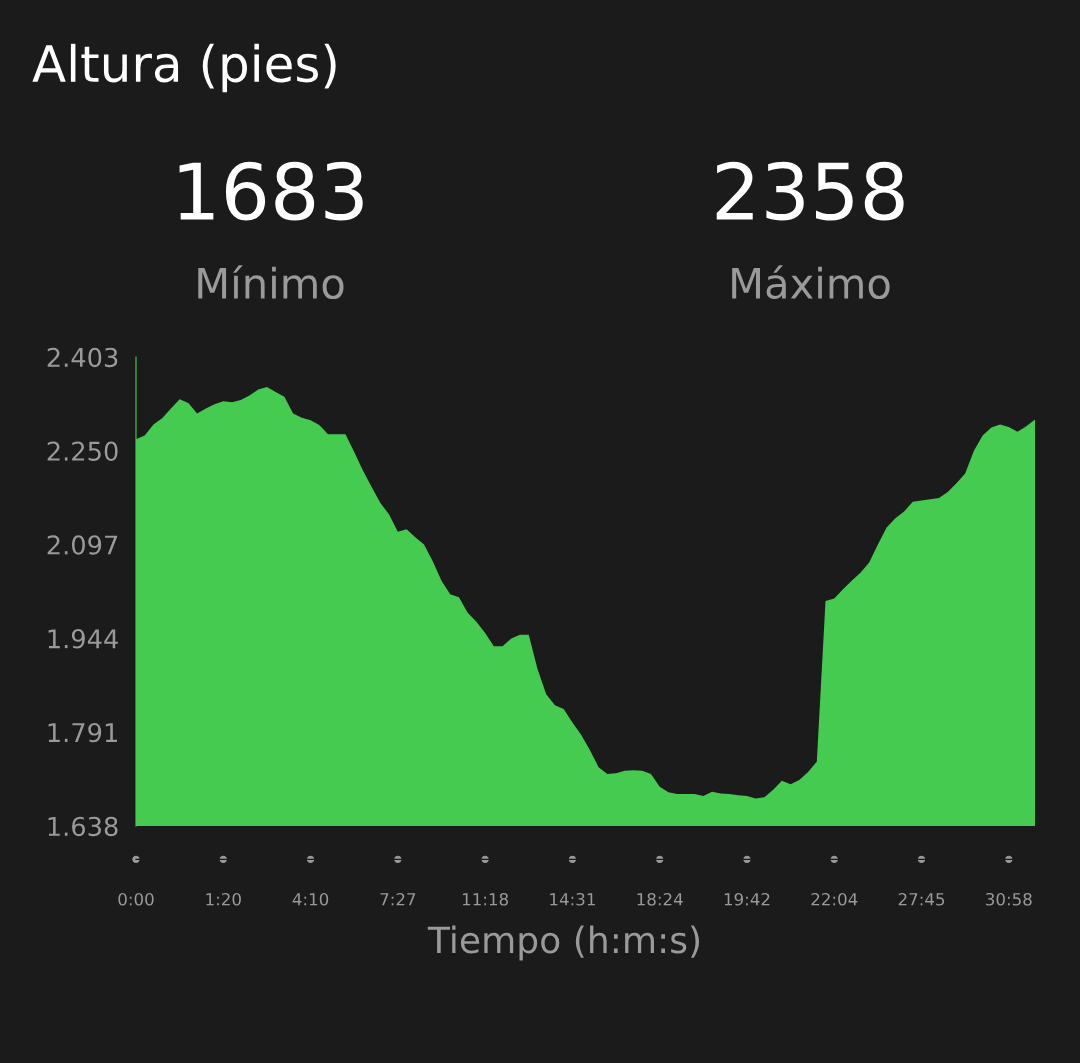  I want to click on x-tick-label: 22:04, so click(834, 899).